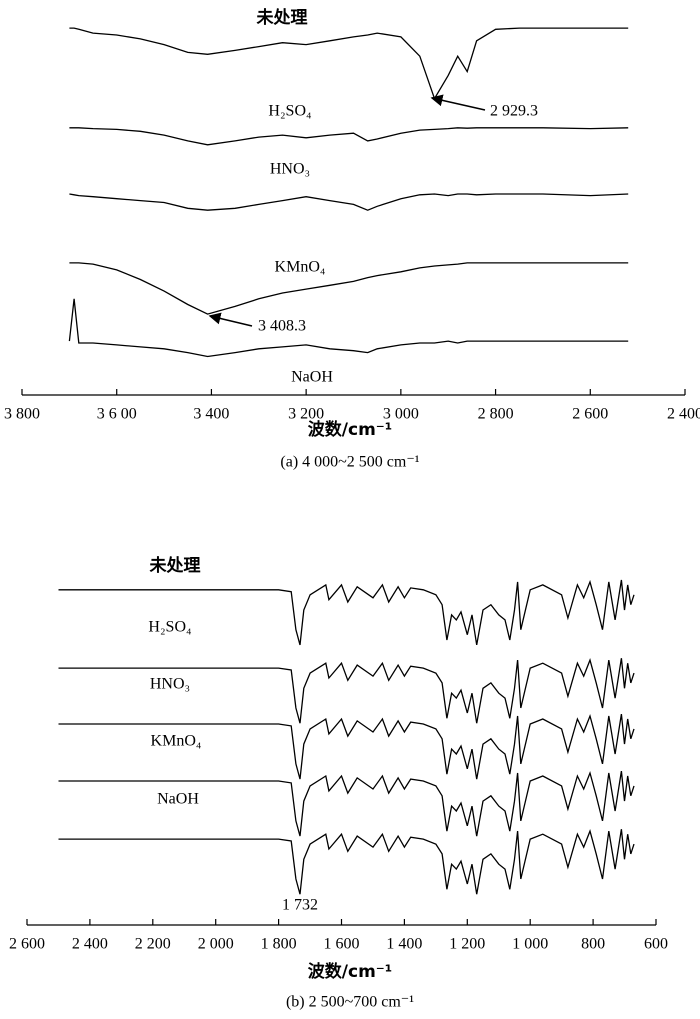 The width and height of the screenshot is (700, 1019). What do you see at coordinates (404, 944) in the screenshot?
I see `x-tick-label: 1 400` at bounding box center [404, 944].